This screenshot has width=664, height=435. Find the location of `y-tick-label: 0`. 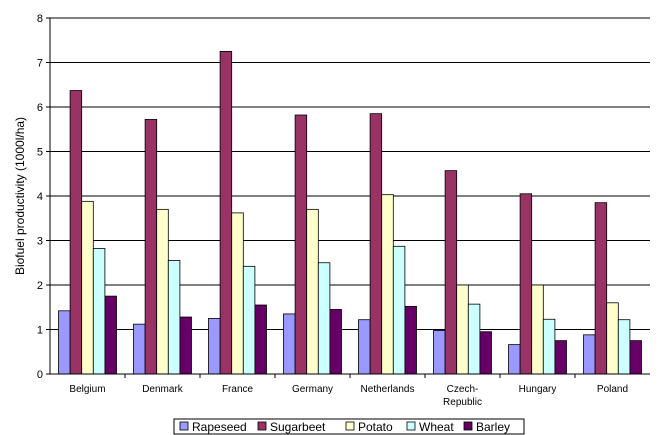

y-tick-label: 0 is located at coordinates (40, 375).